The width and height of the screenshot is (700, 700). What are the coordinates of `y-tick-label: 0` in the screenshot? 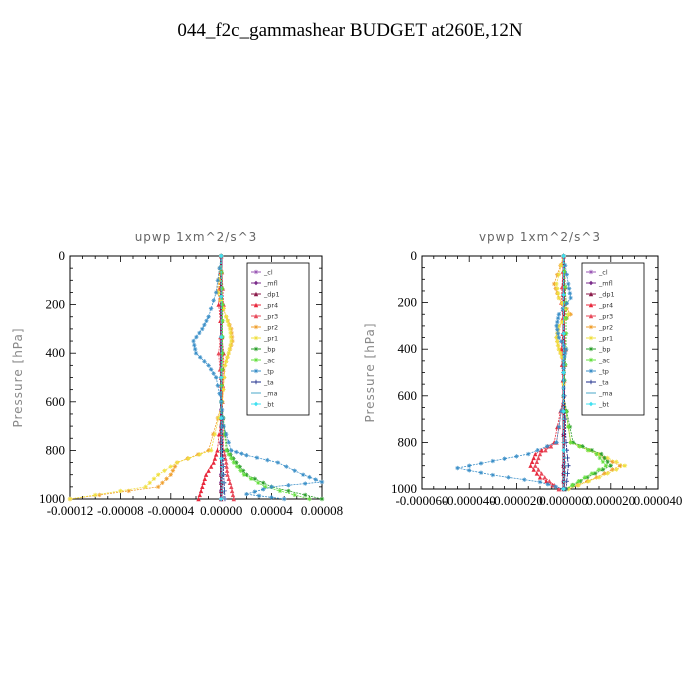 It's located at (62, 255).